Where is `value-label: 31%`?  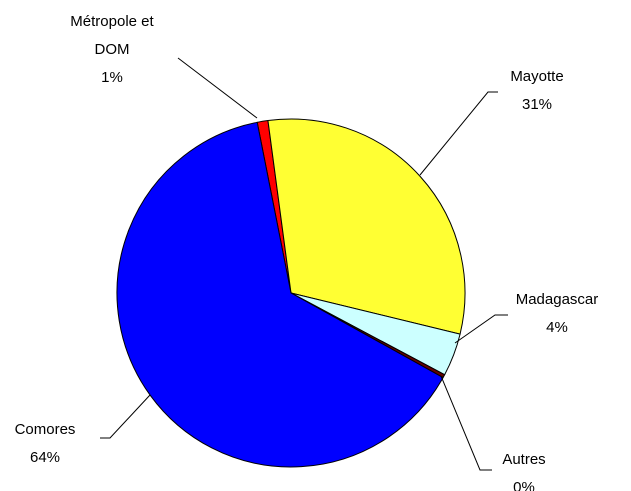 value-label: 31% is located at coordinates (537, 104).